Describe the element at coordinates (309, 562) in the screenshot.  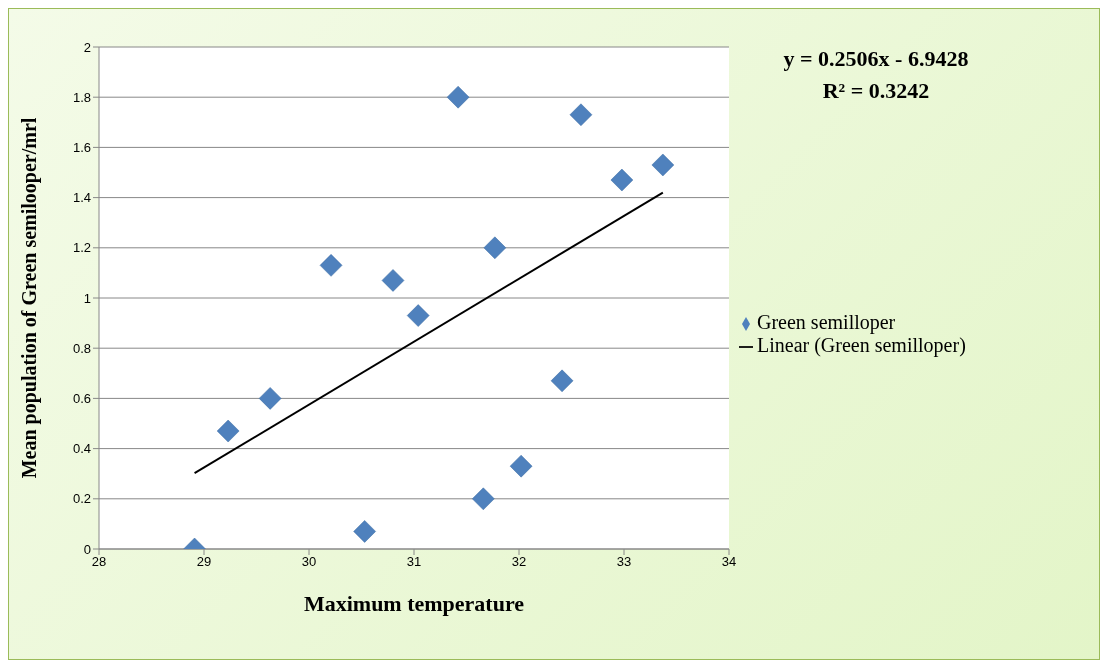
I see `x-tick-label: 30` at that location.